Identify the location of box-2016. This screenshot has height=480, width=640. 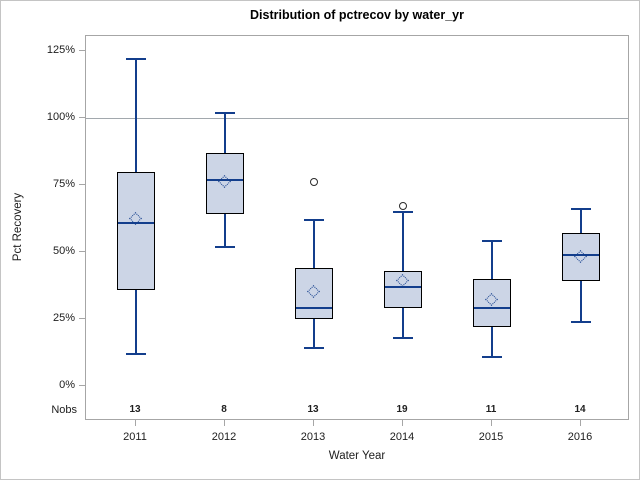
(581, 257).